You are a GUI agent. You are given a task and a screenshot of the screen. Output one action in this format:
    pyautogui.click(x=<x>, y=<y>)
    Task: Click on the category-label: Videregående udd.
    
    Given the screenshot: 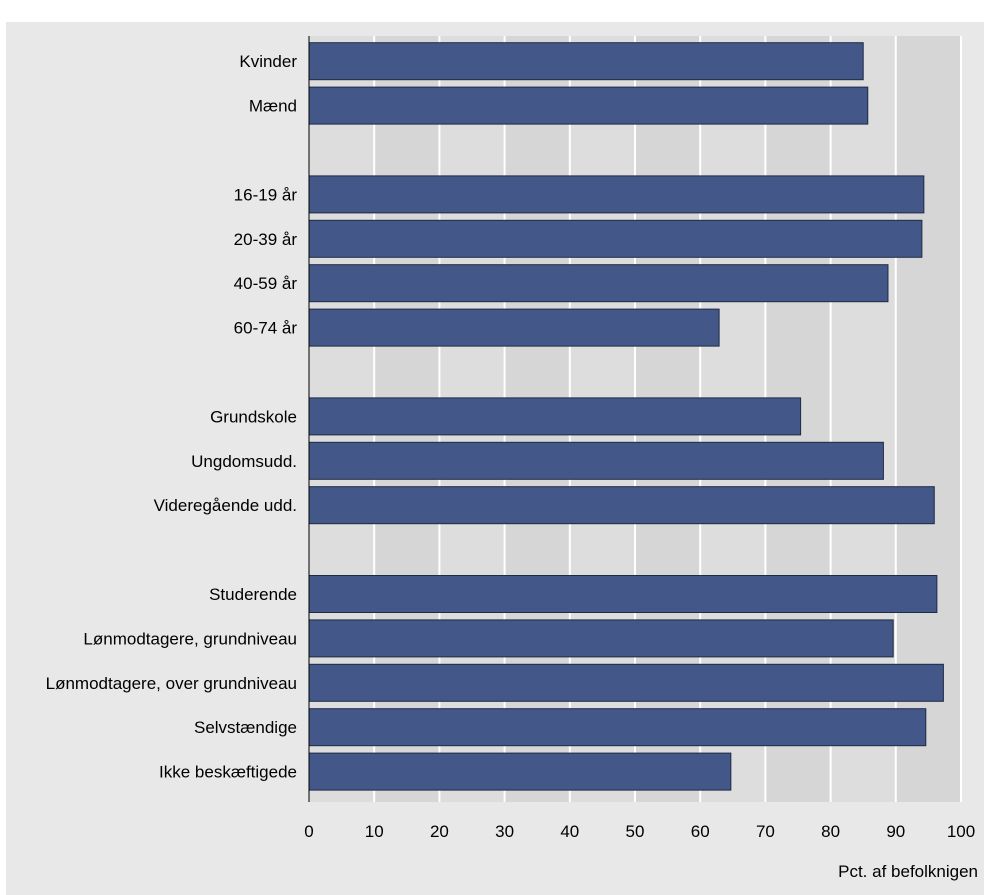 What is the action you would take?
    pyautogui.click(x=225, y=505)
    